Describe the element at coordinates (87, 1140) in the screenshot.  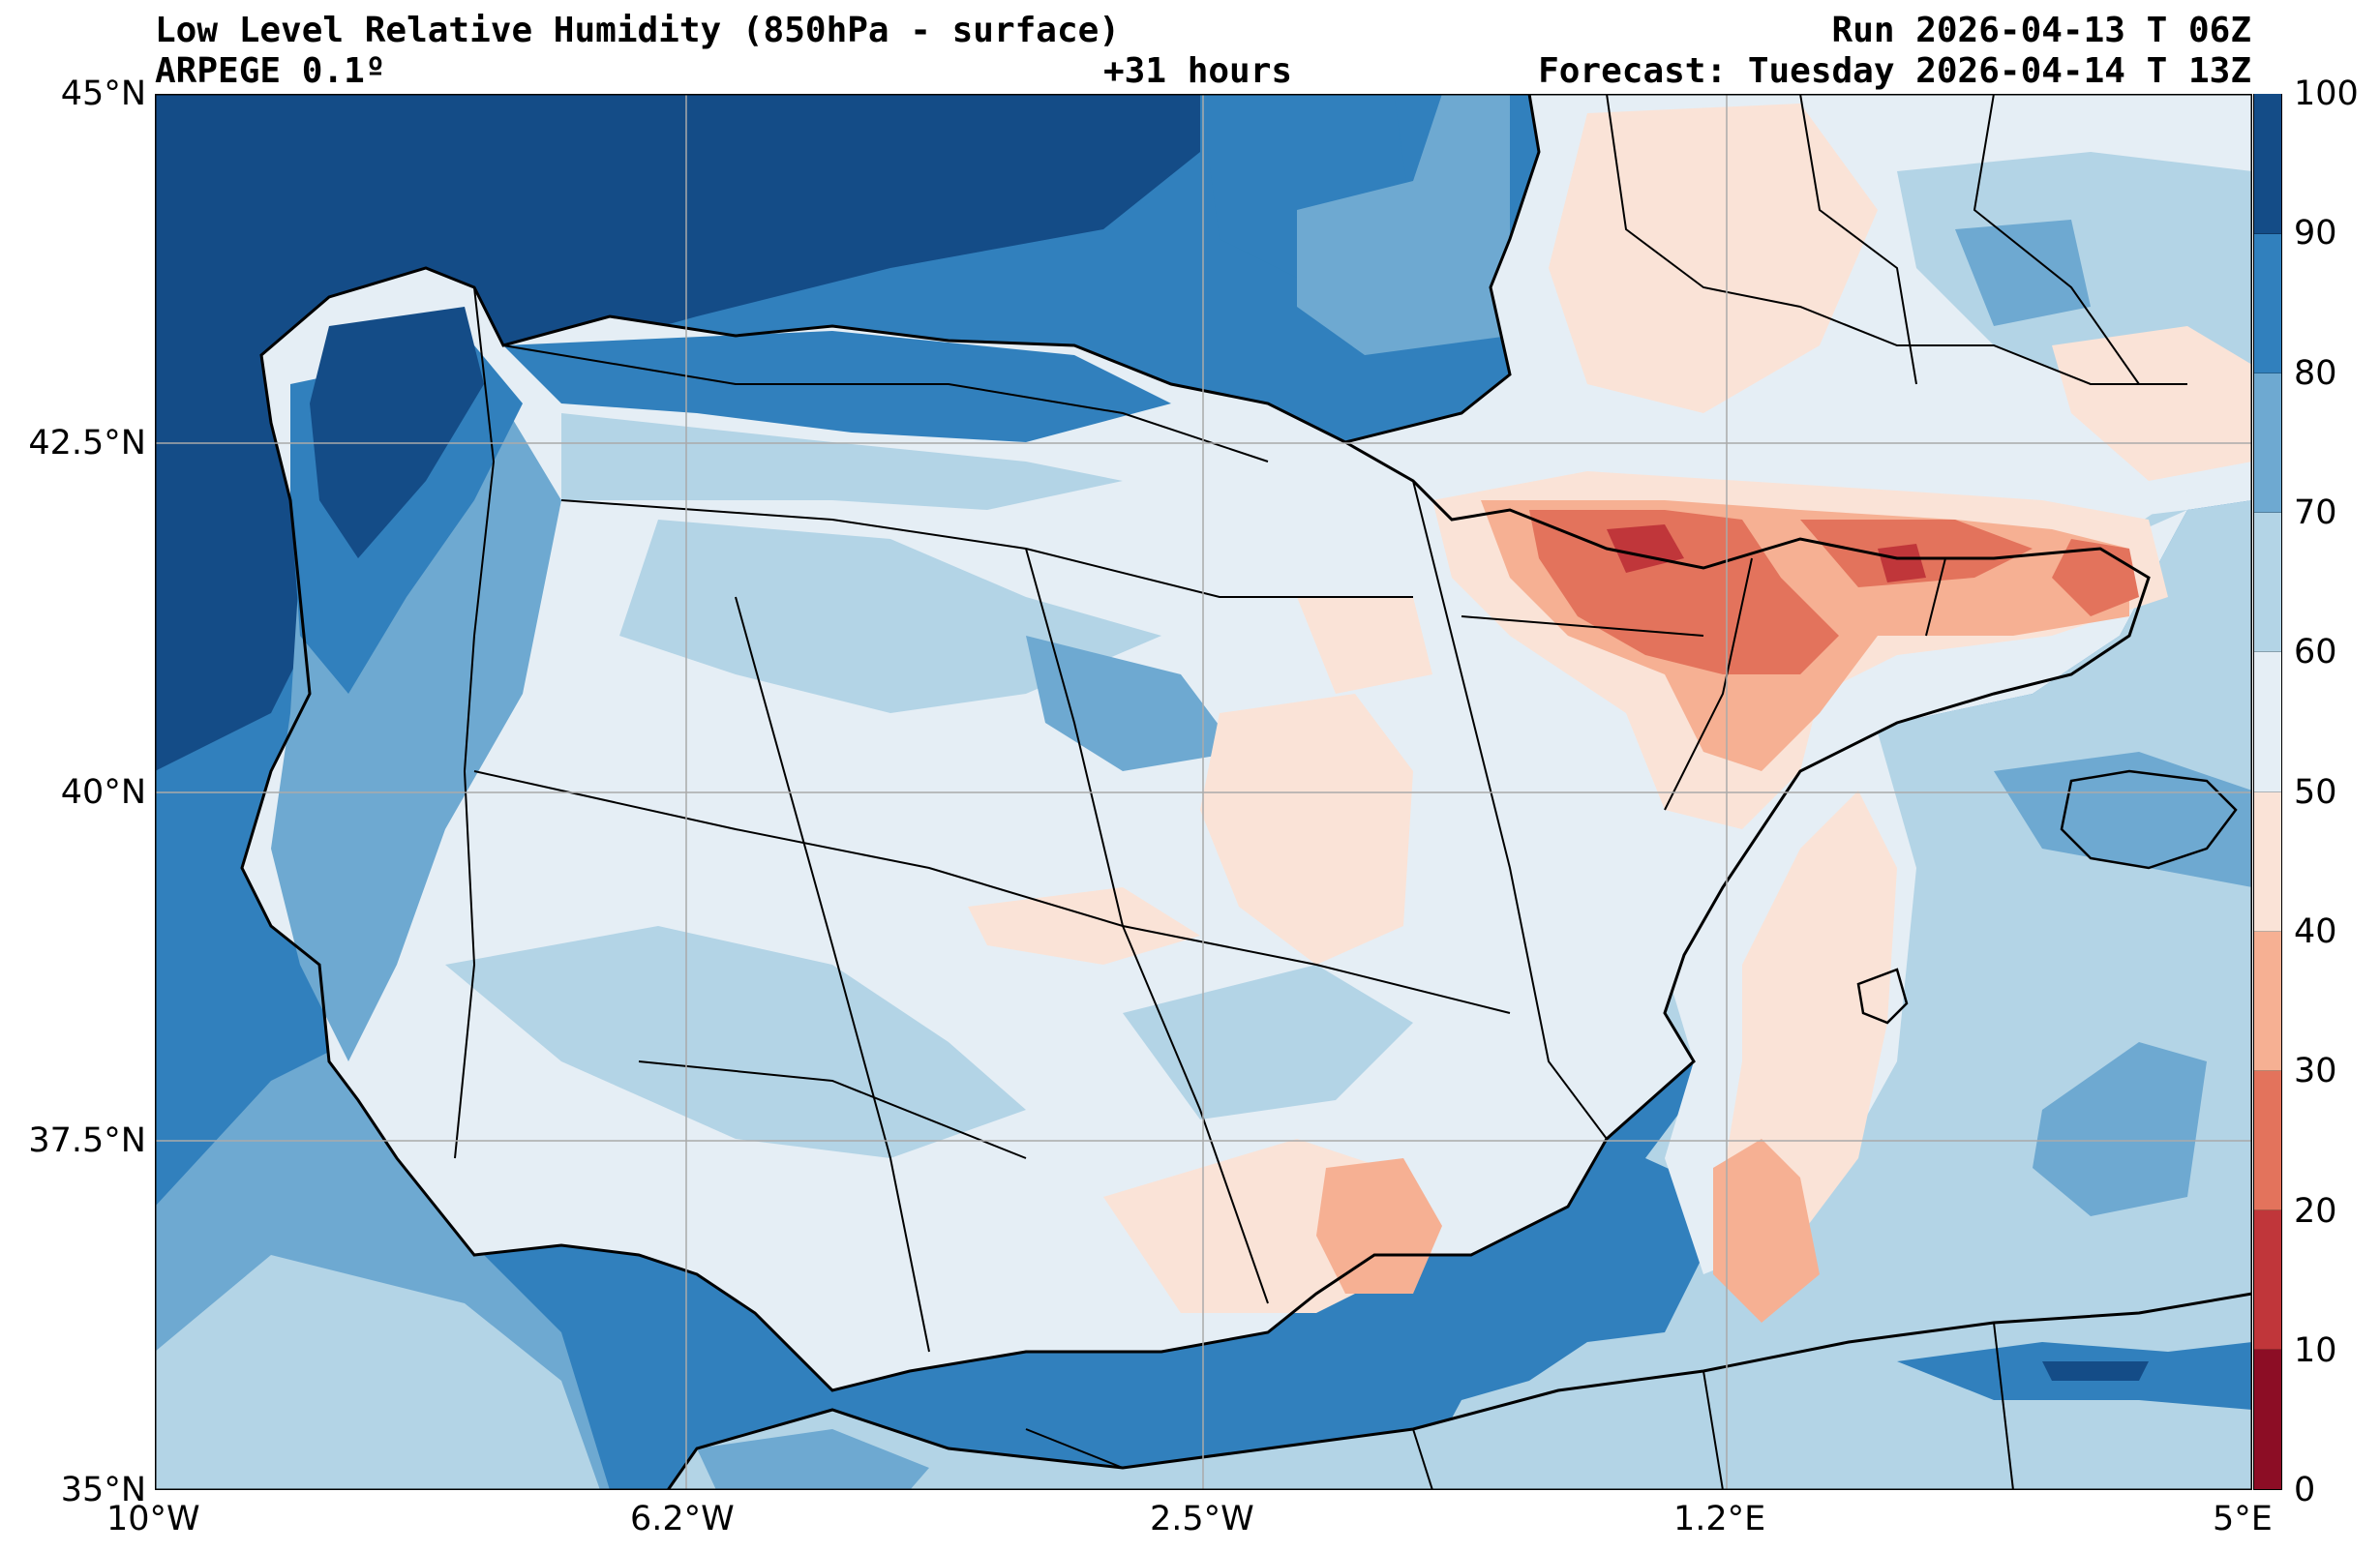
I see `lat-label-37-5: 37.5°N` at that location.